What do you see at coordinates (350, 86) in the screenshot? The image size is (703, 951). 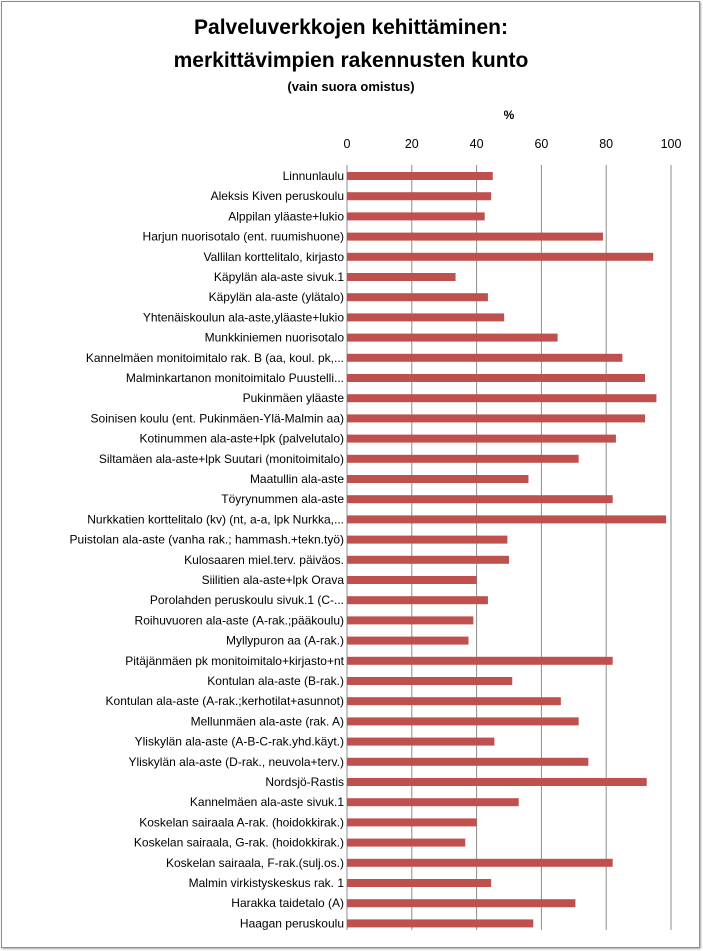 I see `chart-subtitle: (vain suora omistus)` at bounding box center [350, 86].